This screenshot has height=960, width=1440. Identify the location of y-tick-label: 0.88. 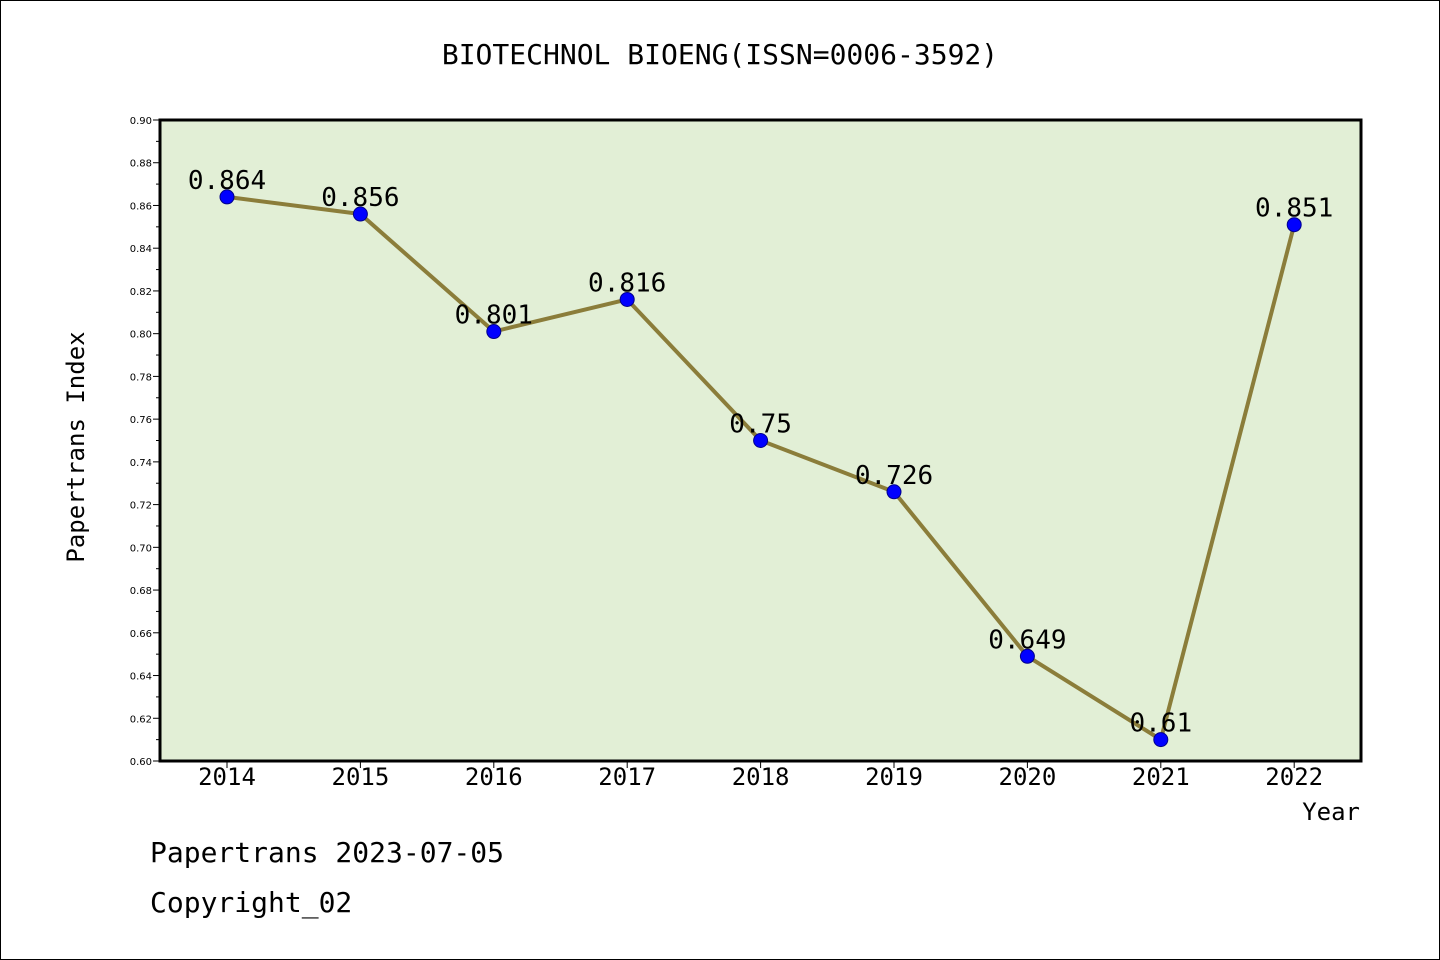
(141, 164).